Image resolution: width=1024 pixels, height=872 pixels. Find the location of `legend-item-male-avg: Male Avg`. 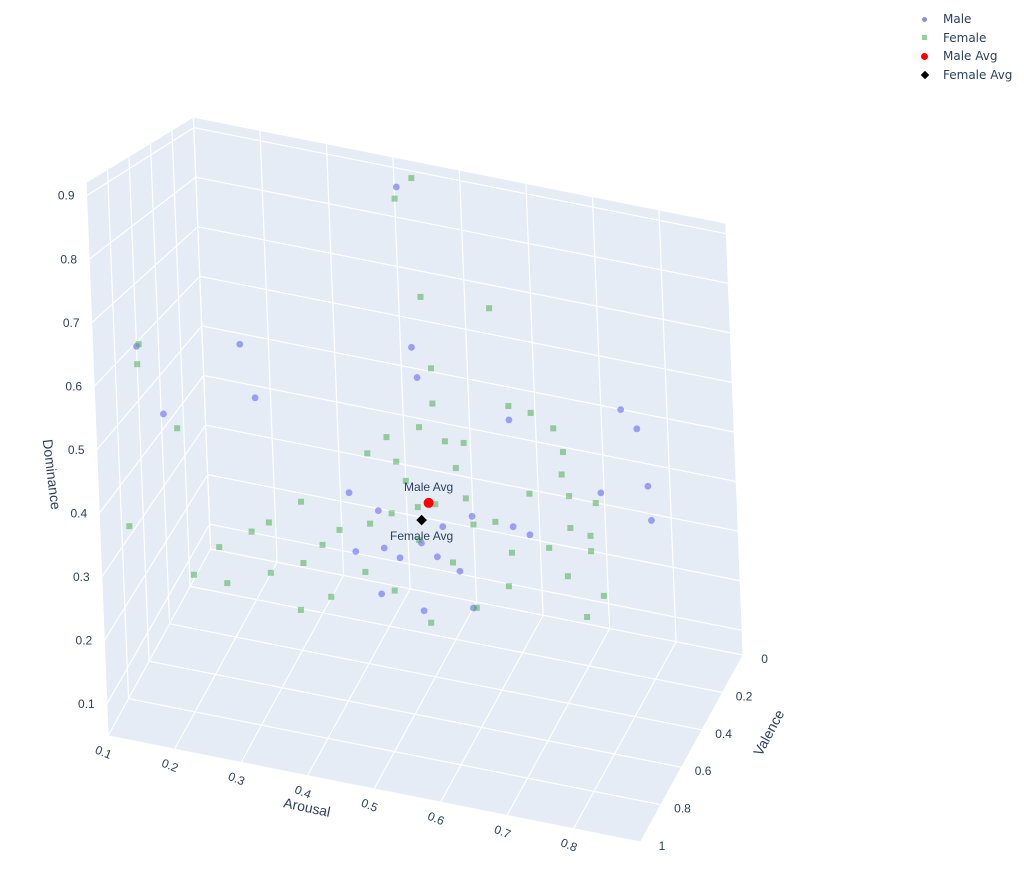

legend-item-male-avg: Male Avg is located at coordinates (962, 56).